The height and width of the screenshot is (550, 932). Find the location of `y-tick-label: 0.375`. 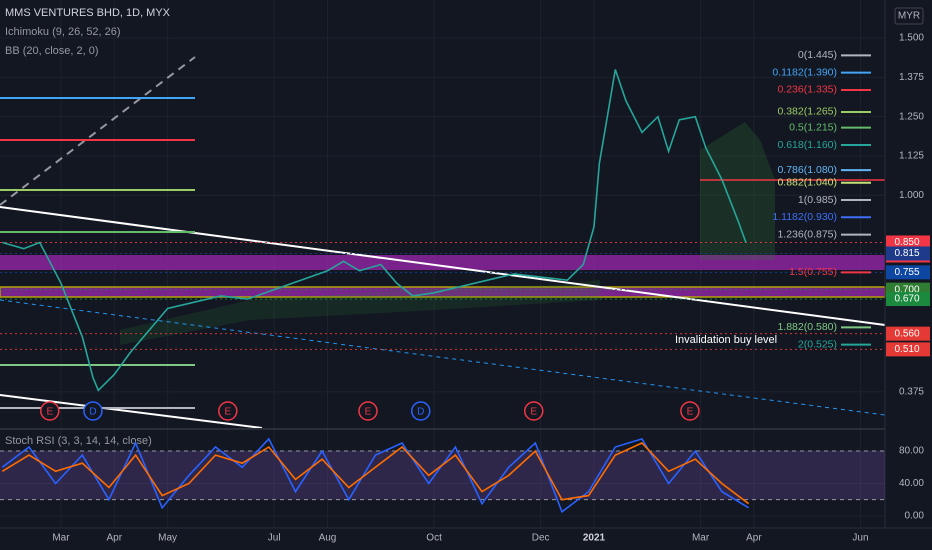

y-tick-label: 0.375 is located at coordinates (911, 391).